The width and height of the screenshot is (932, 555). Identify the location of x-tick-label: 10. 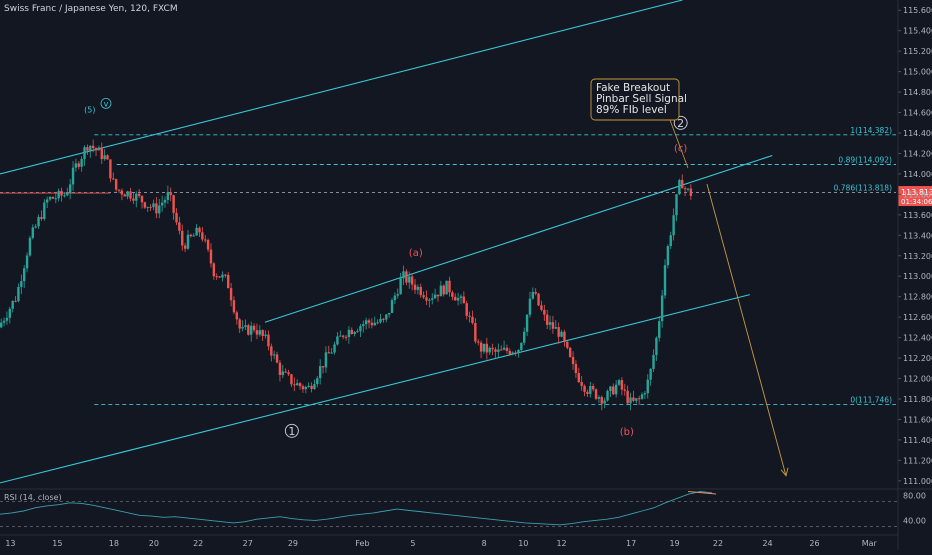
(523, 543).